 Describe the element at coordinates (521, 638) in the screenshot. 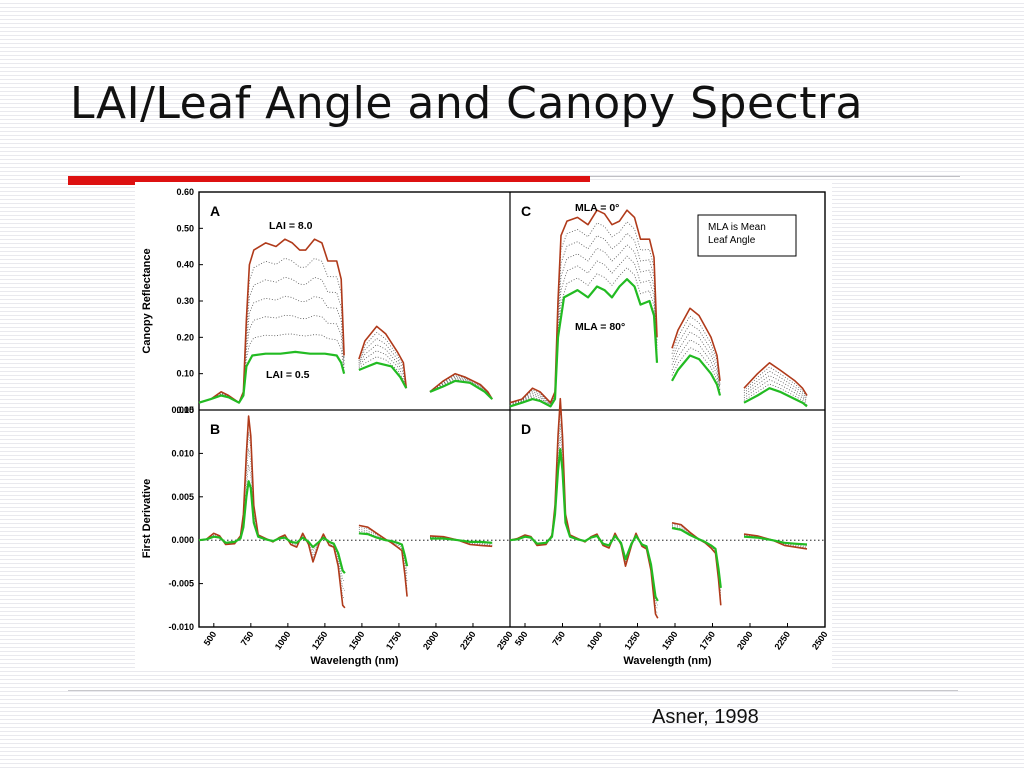

I see `x-tick-label-1-0: 500` at that location.